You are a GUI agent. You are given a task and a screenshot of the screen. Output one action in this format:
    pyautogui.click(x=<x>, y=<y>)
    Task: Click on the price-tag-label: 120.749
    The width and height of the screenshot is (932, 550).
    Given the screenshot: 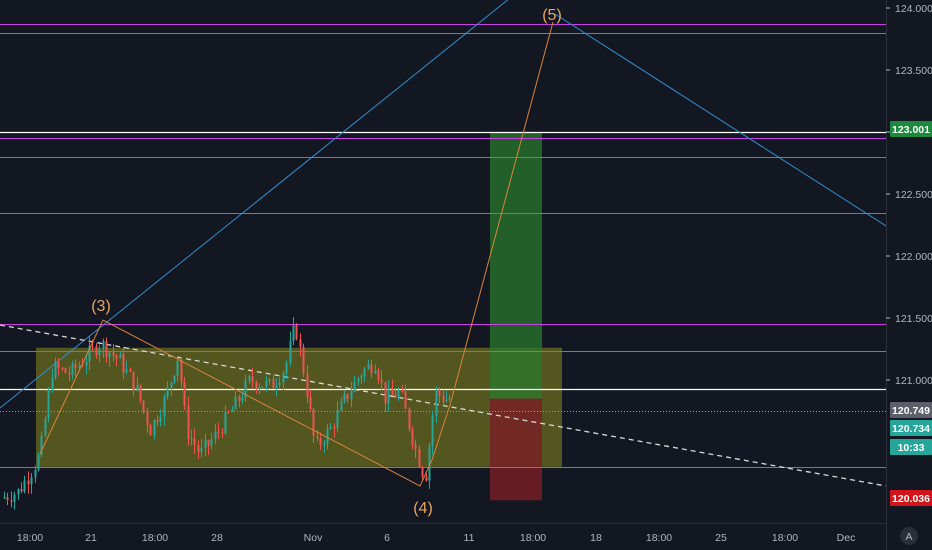 What is the action you would take?
    pyautogui.click(x=911, y=411)
    